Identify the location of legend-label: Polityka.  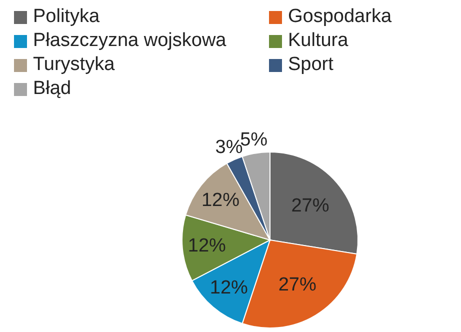
(66, 17).